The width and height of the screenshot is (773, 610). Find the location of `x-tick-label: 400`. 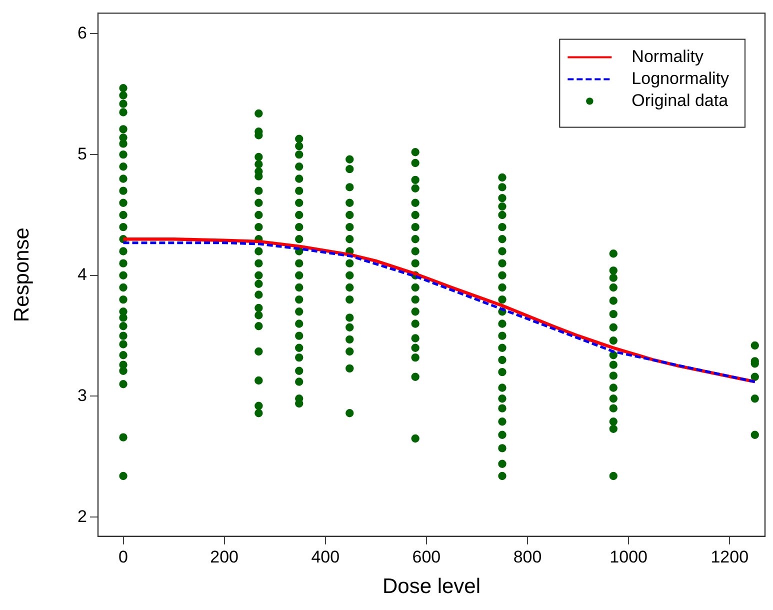

x-tick-label: 400 is located at coordinates (325, 556).